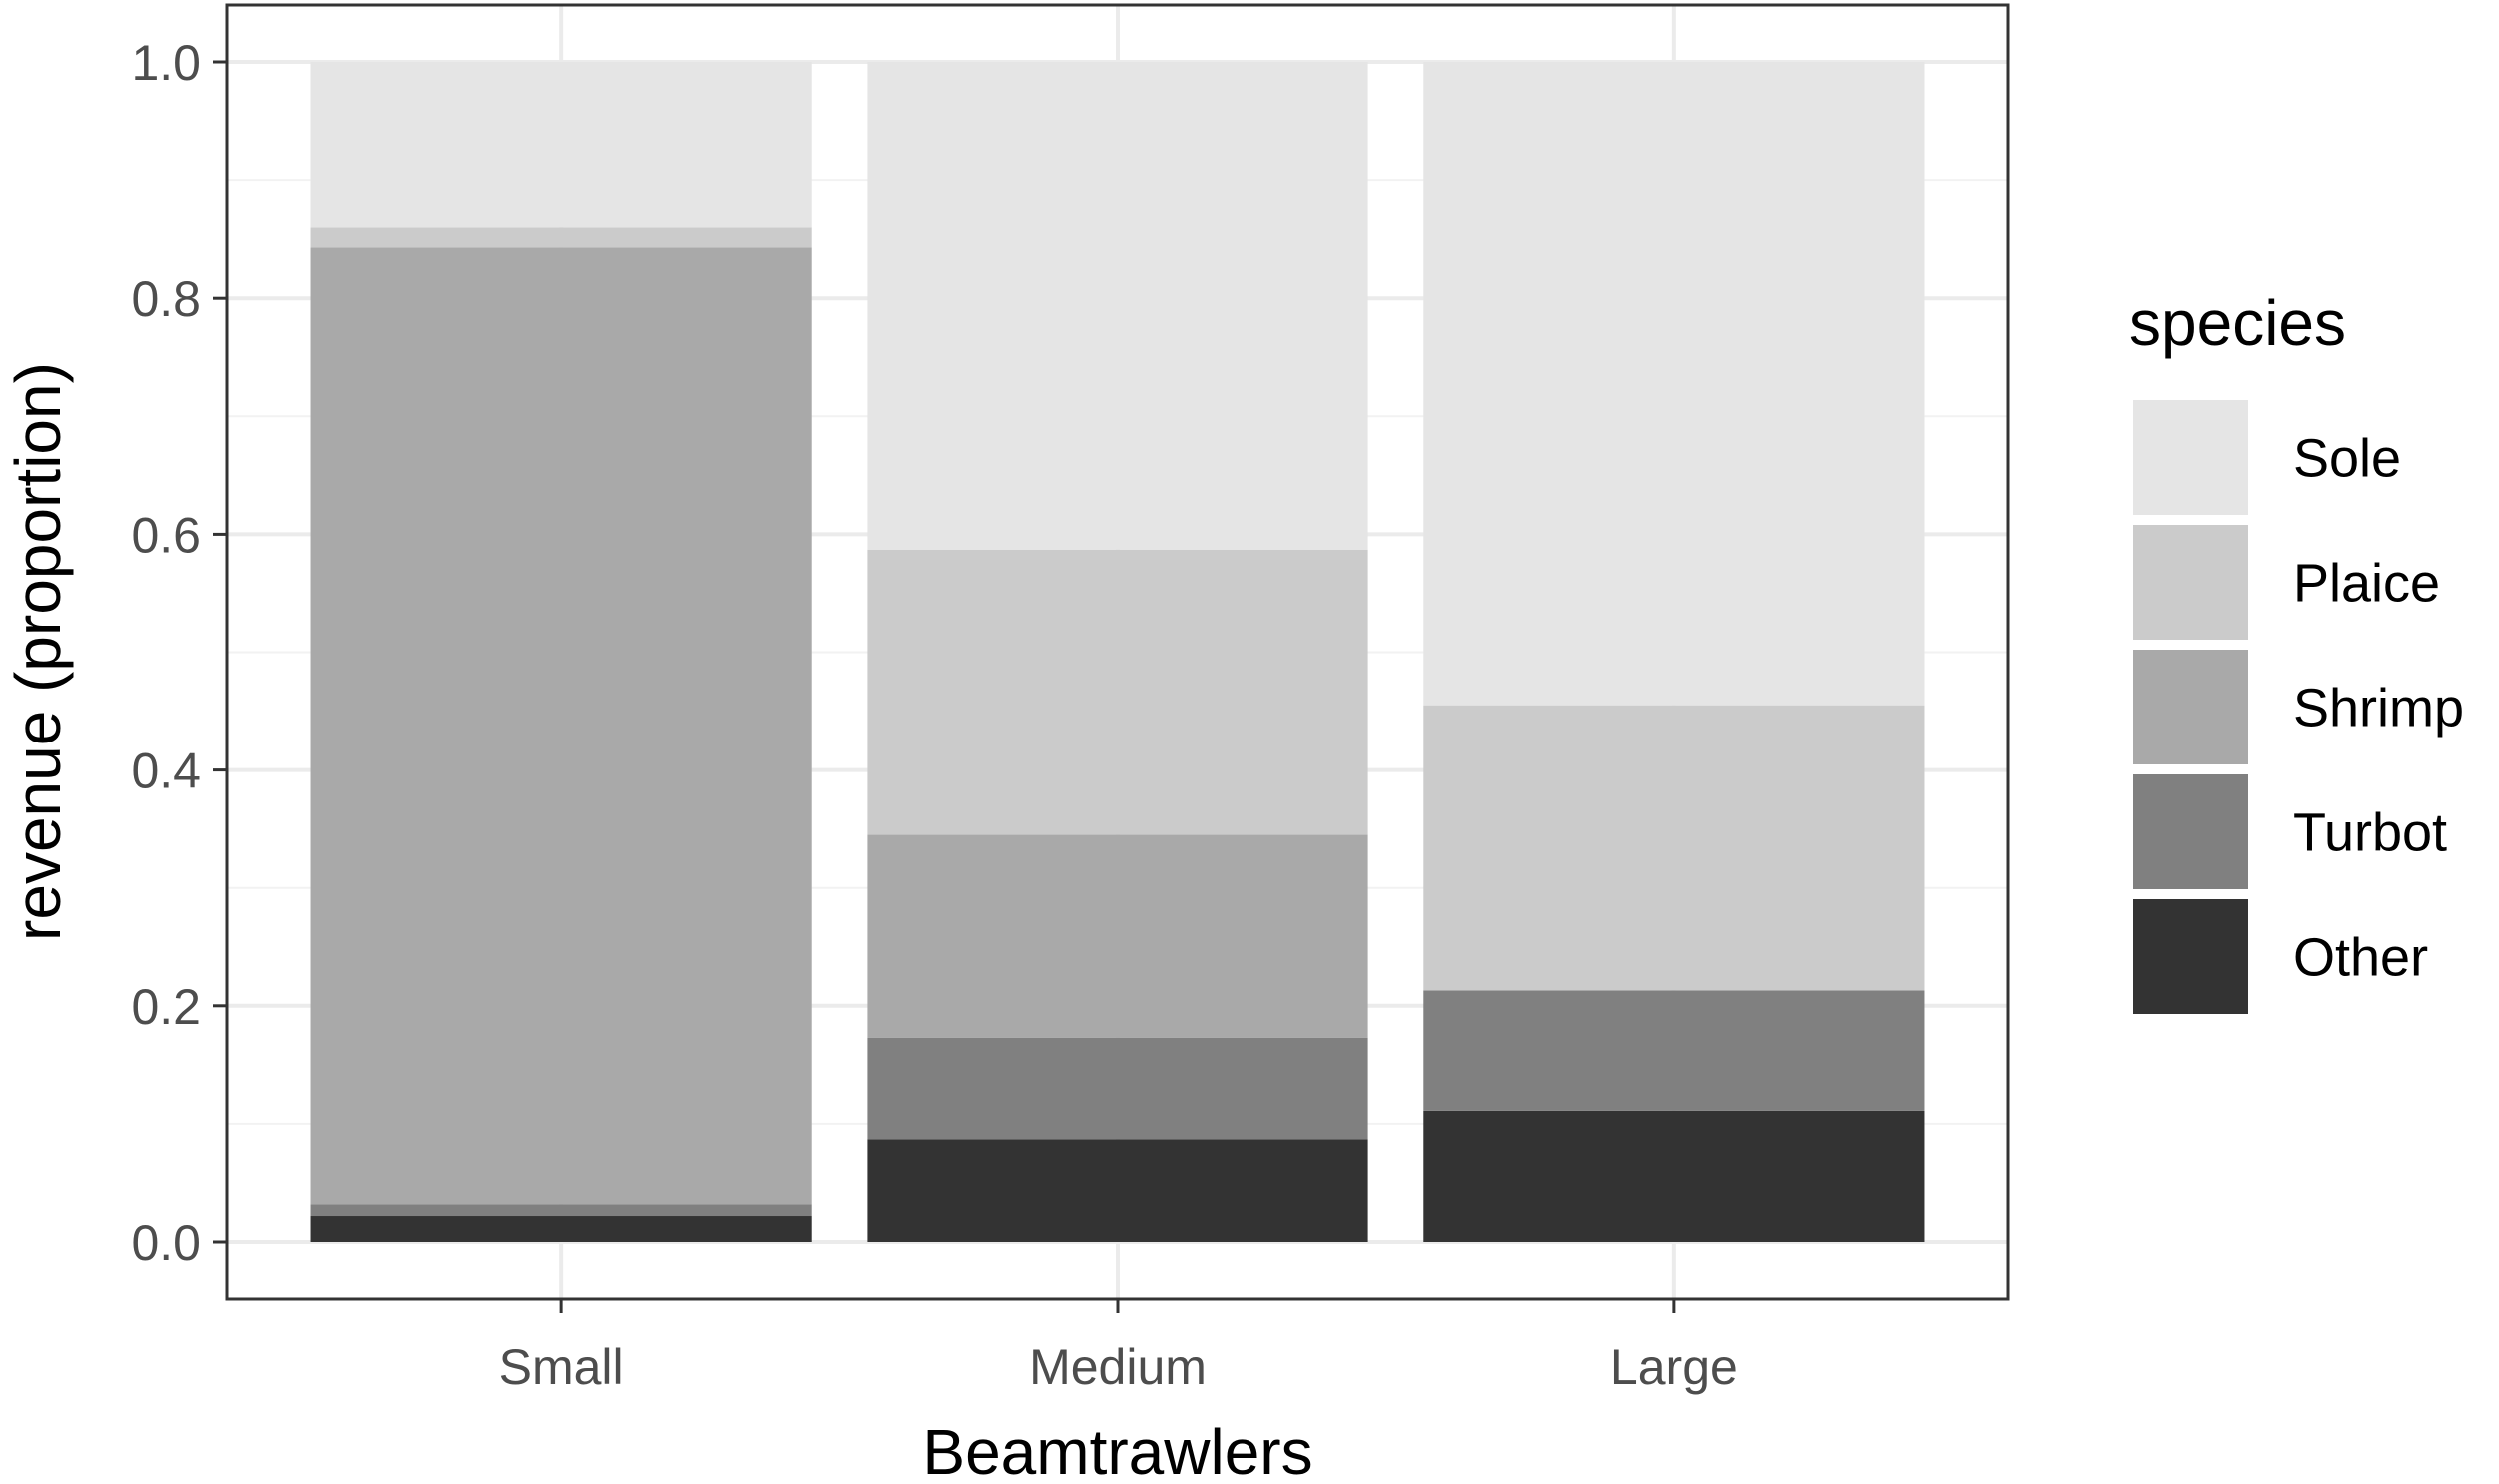  What do you see at coordinates (1117, 1088) in the screenshot?
I see `bar-segment-medium-turbot` at bounding box center [1117, 1088].